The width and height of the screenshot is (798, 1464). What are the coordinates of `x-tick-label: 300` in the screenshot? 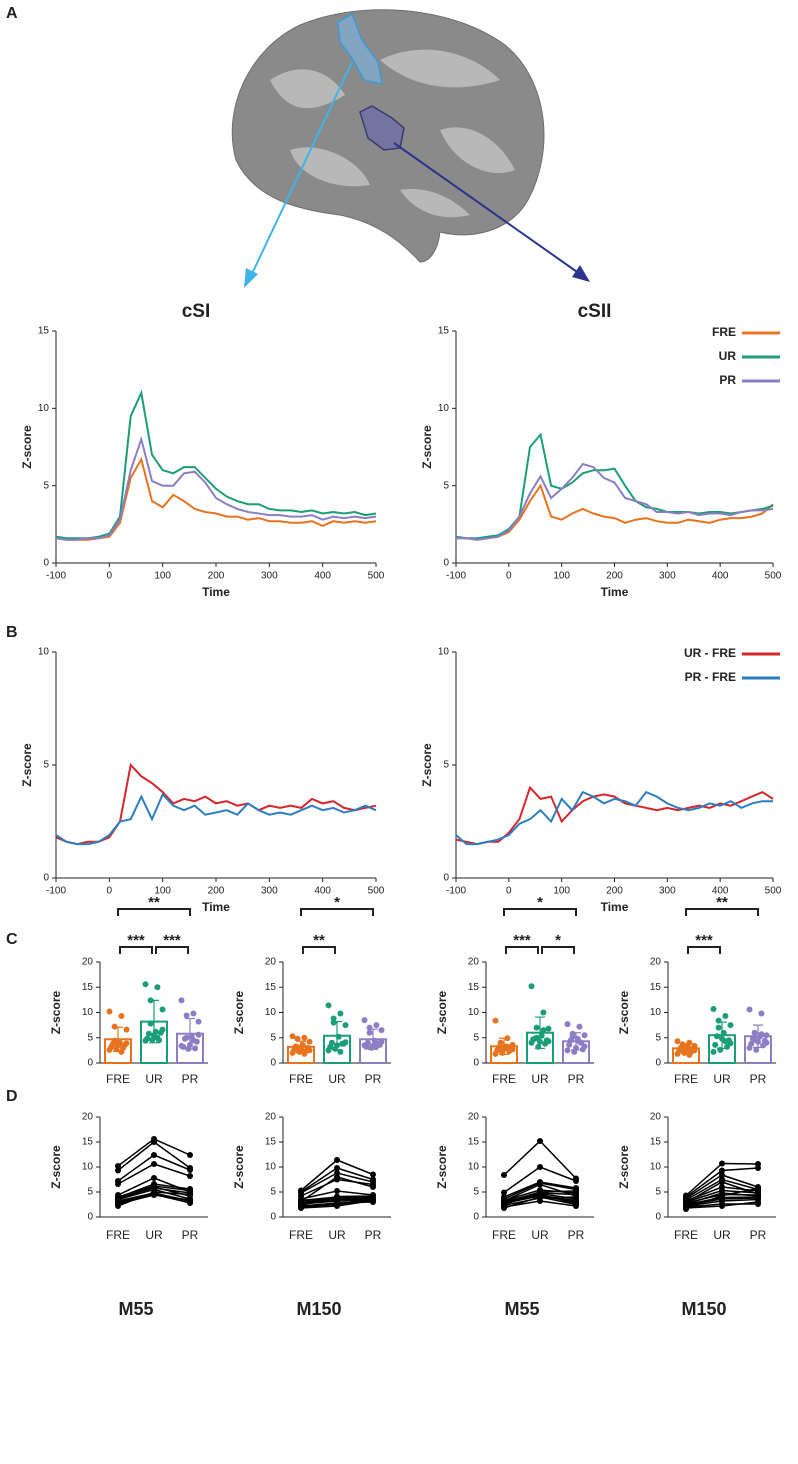 It's located at (269, 576).